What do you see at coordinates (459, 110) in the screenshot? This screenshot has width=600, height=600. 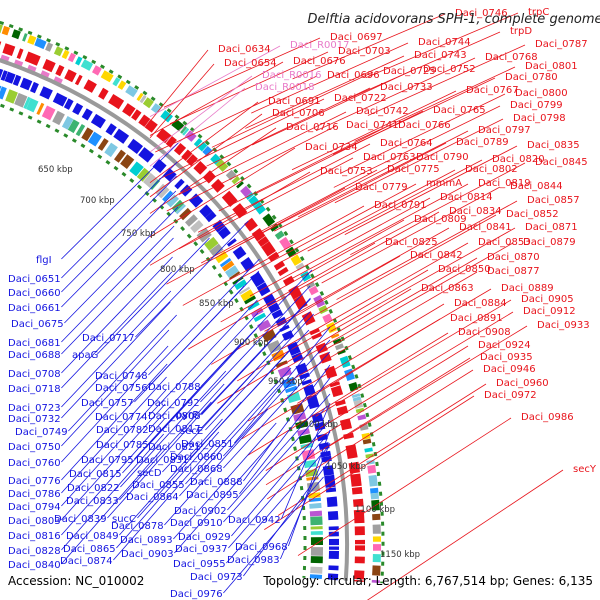 I see `forward-gene-label: Daci_0765` at bounding box center [459, 110].